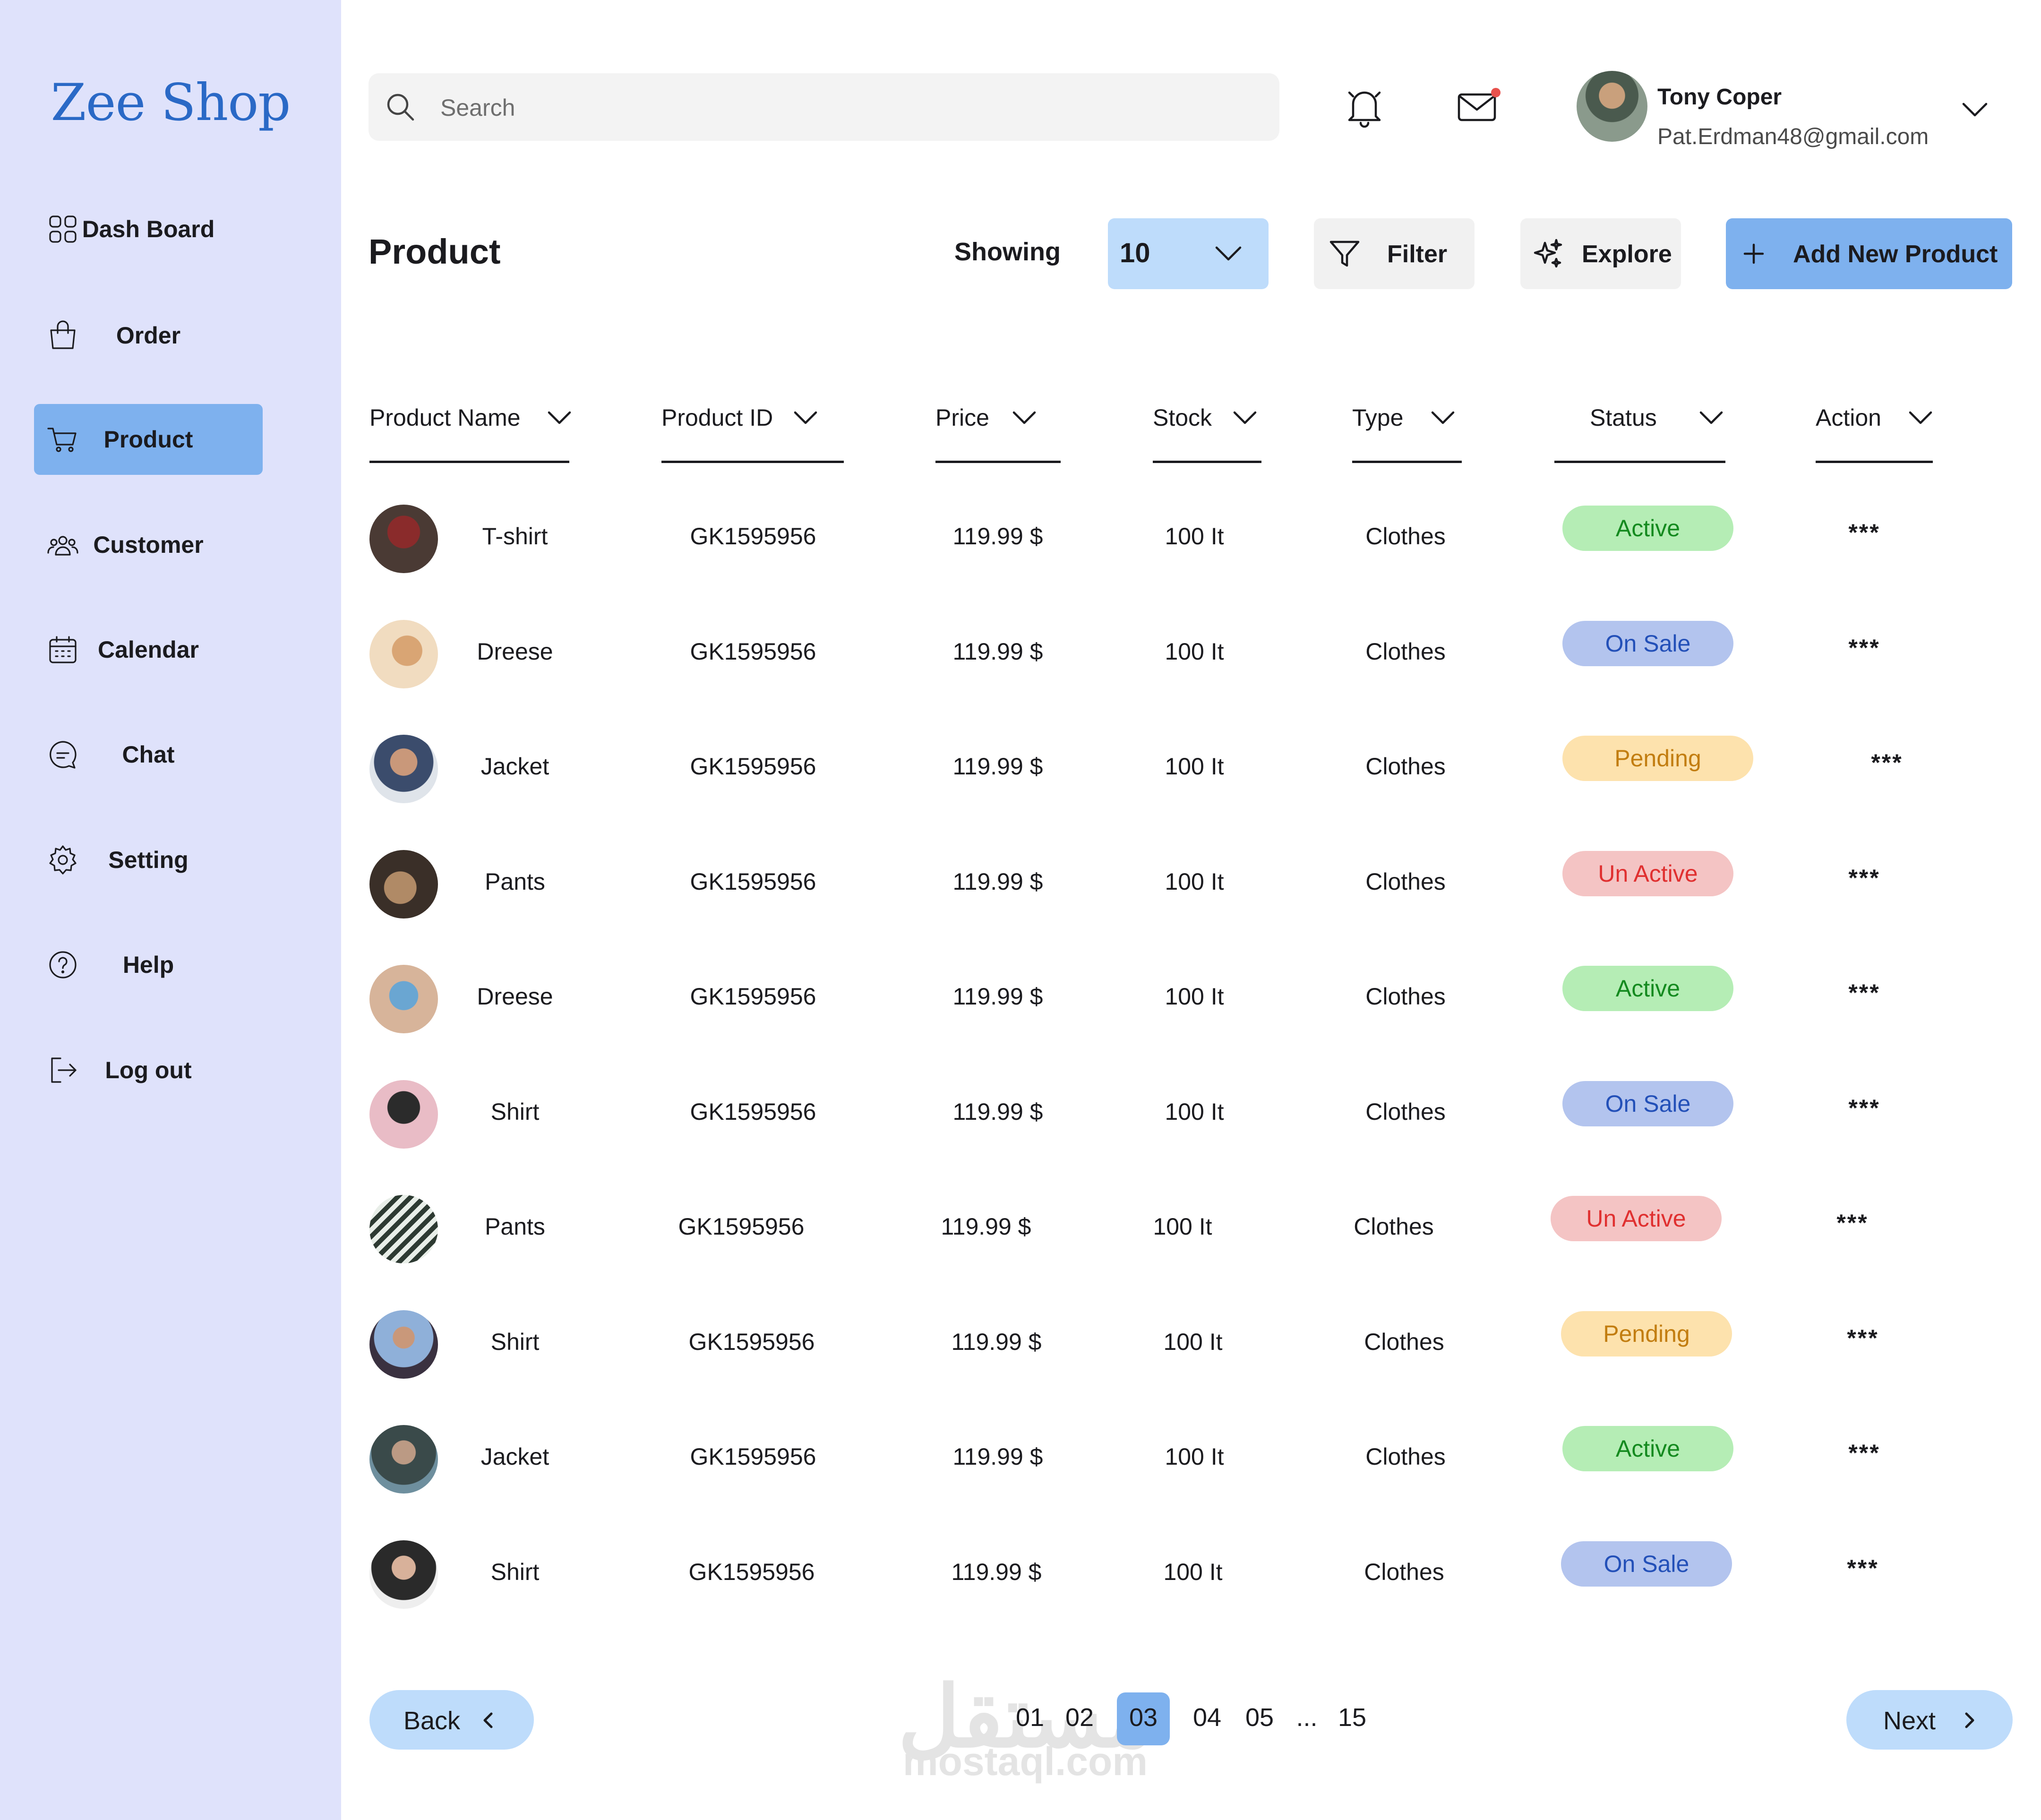  I want to click on column-header-price: Price, so click(998, 431).